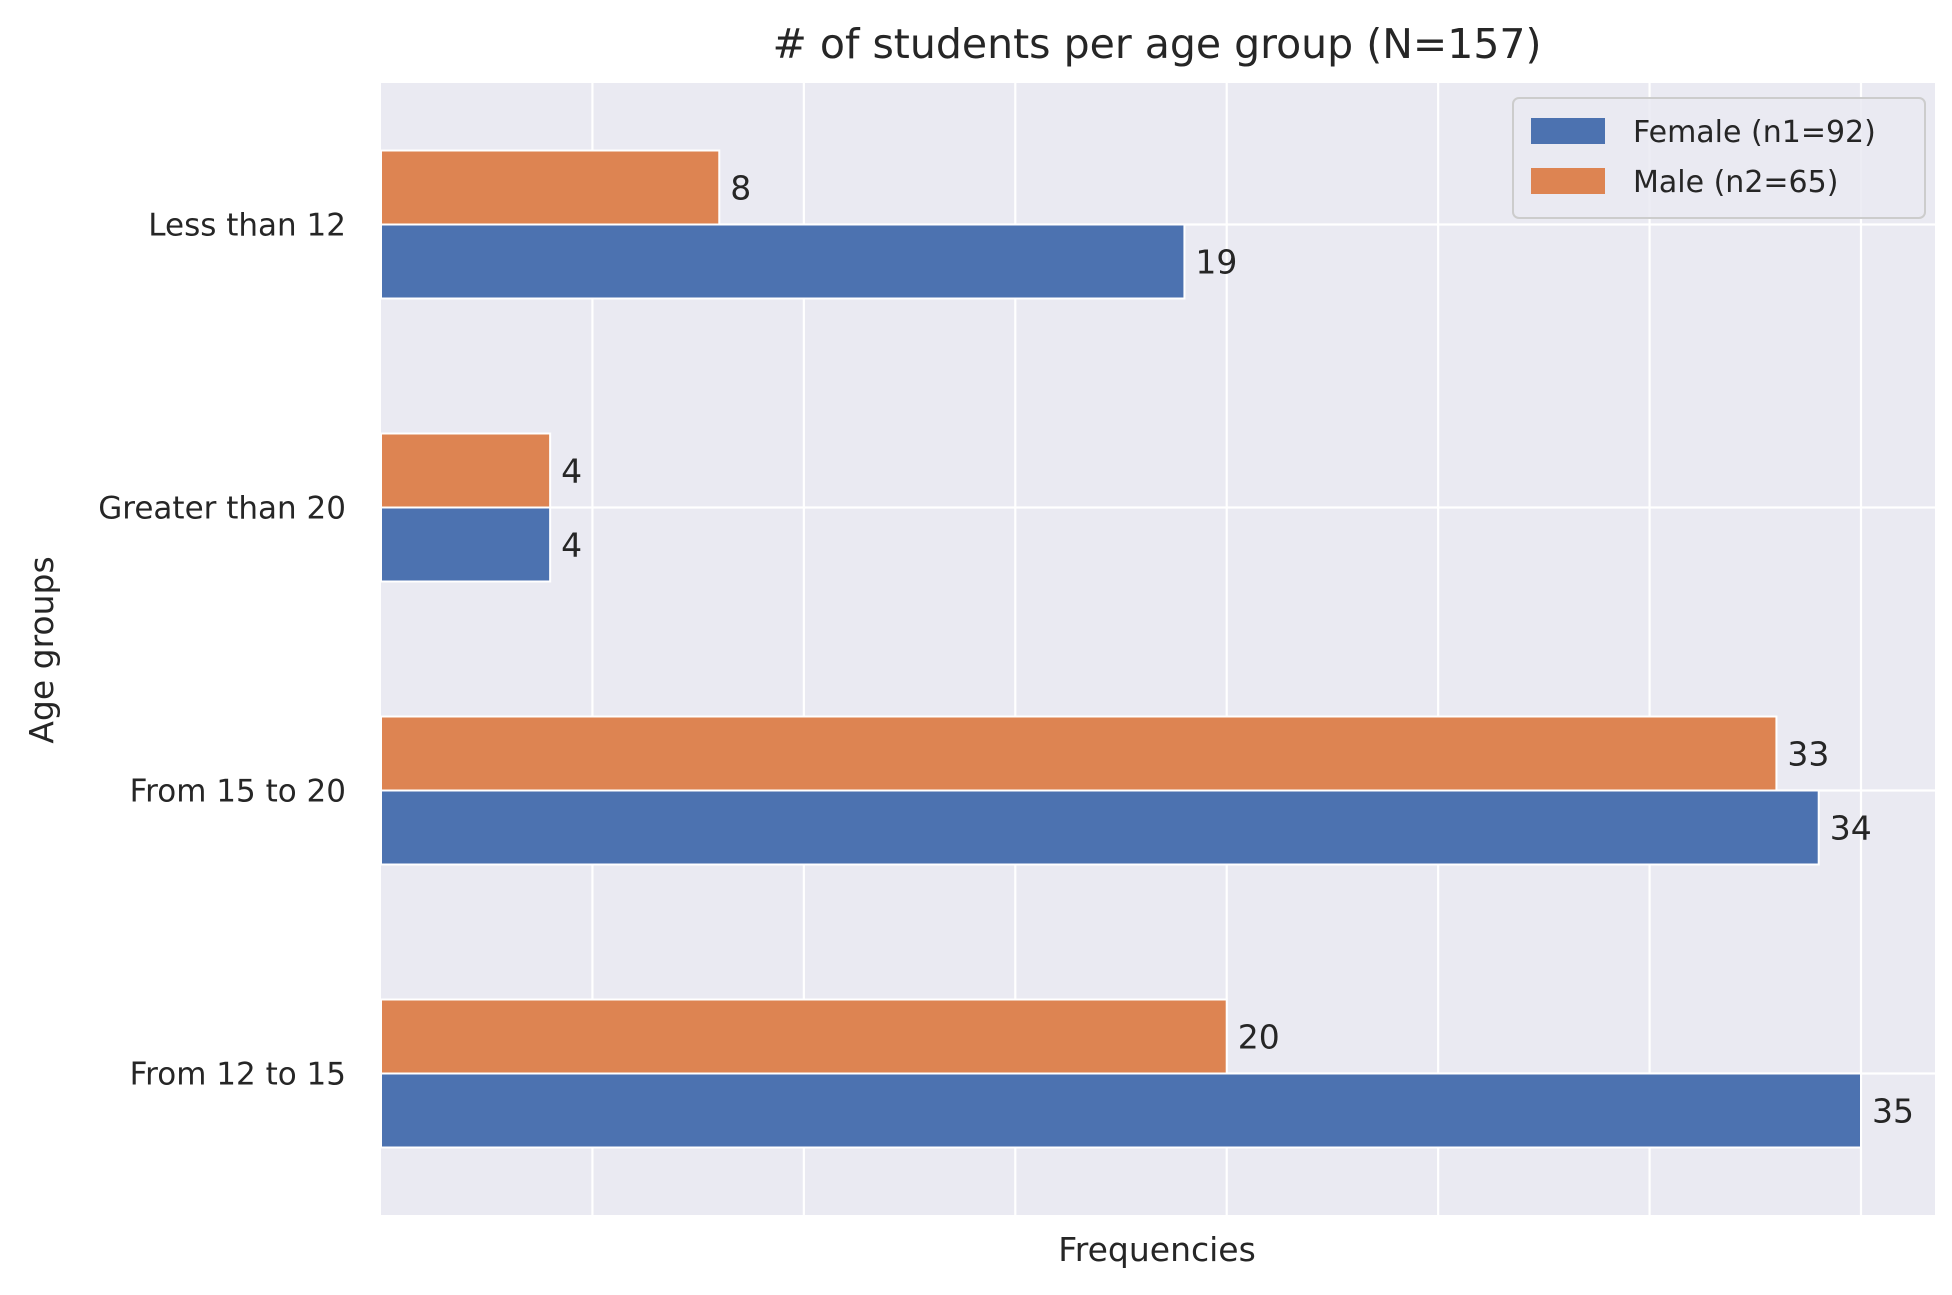  I want to click on legend: Female (n1=92) Male (n2=65), so click(1719, 158).